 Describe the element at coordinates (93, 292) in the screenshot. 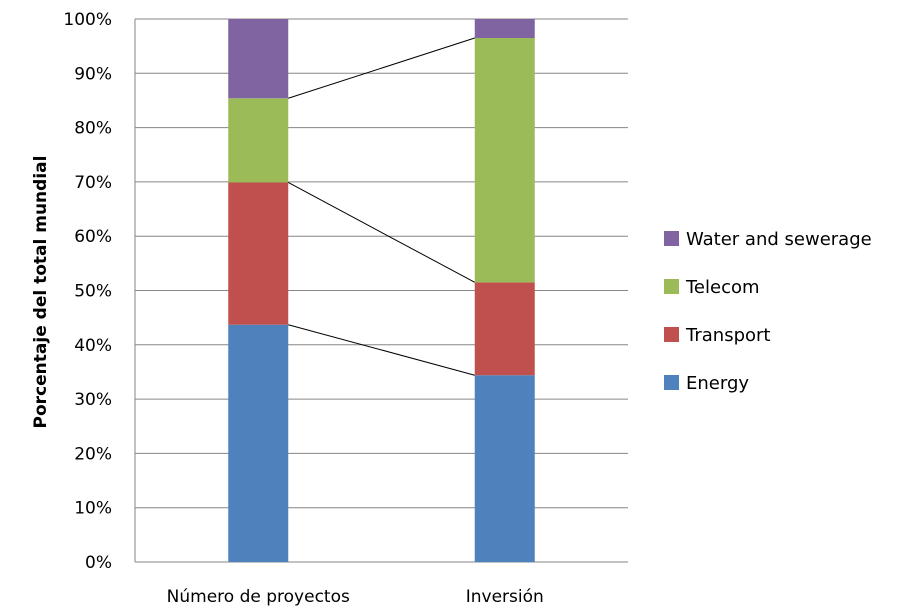

I see `y-tick-label: 50%` at that location.